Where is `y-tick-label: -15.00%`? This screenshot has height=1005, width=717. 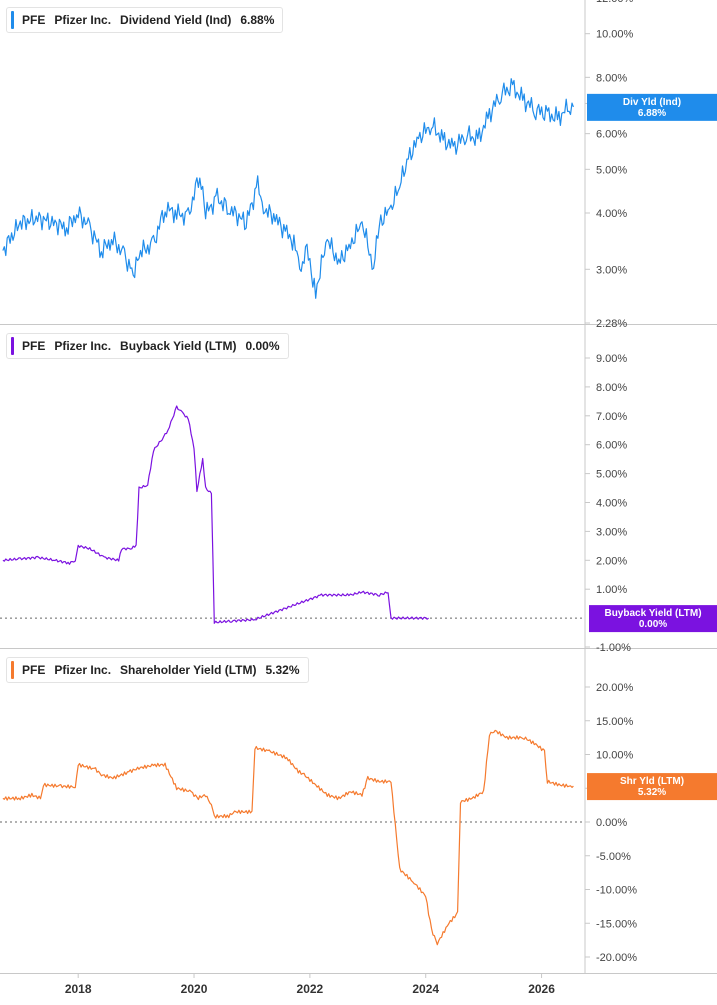 y-tick-label: -15.00% is located at coordinates (616, 924).